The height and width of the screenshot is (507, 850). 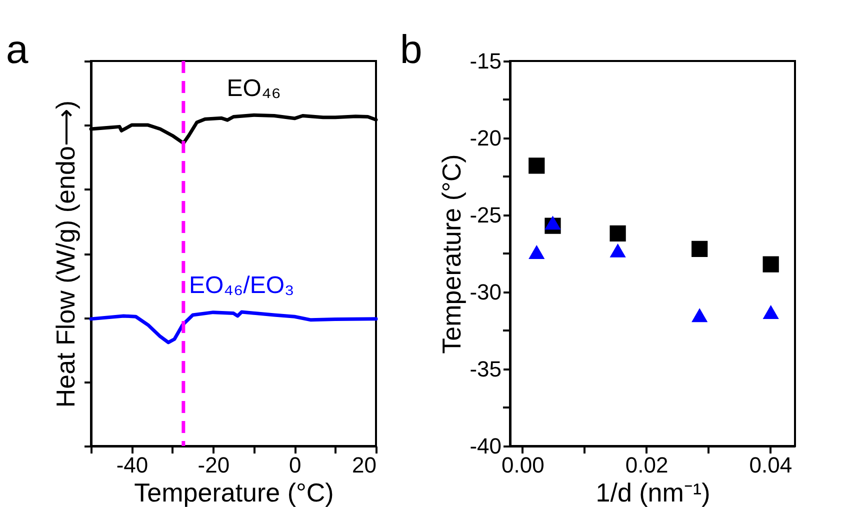 I want to click on y-tick-label: -30, so click(x=486, y=292).